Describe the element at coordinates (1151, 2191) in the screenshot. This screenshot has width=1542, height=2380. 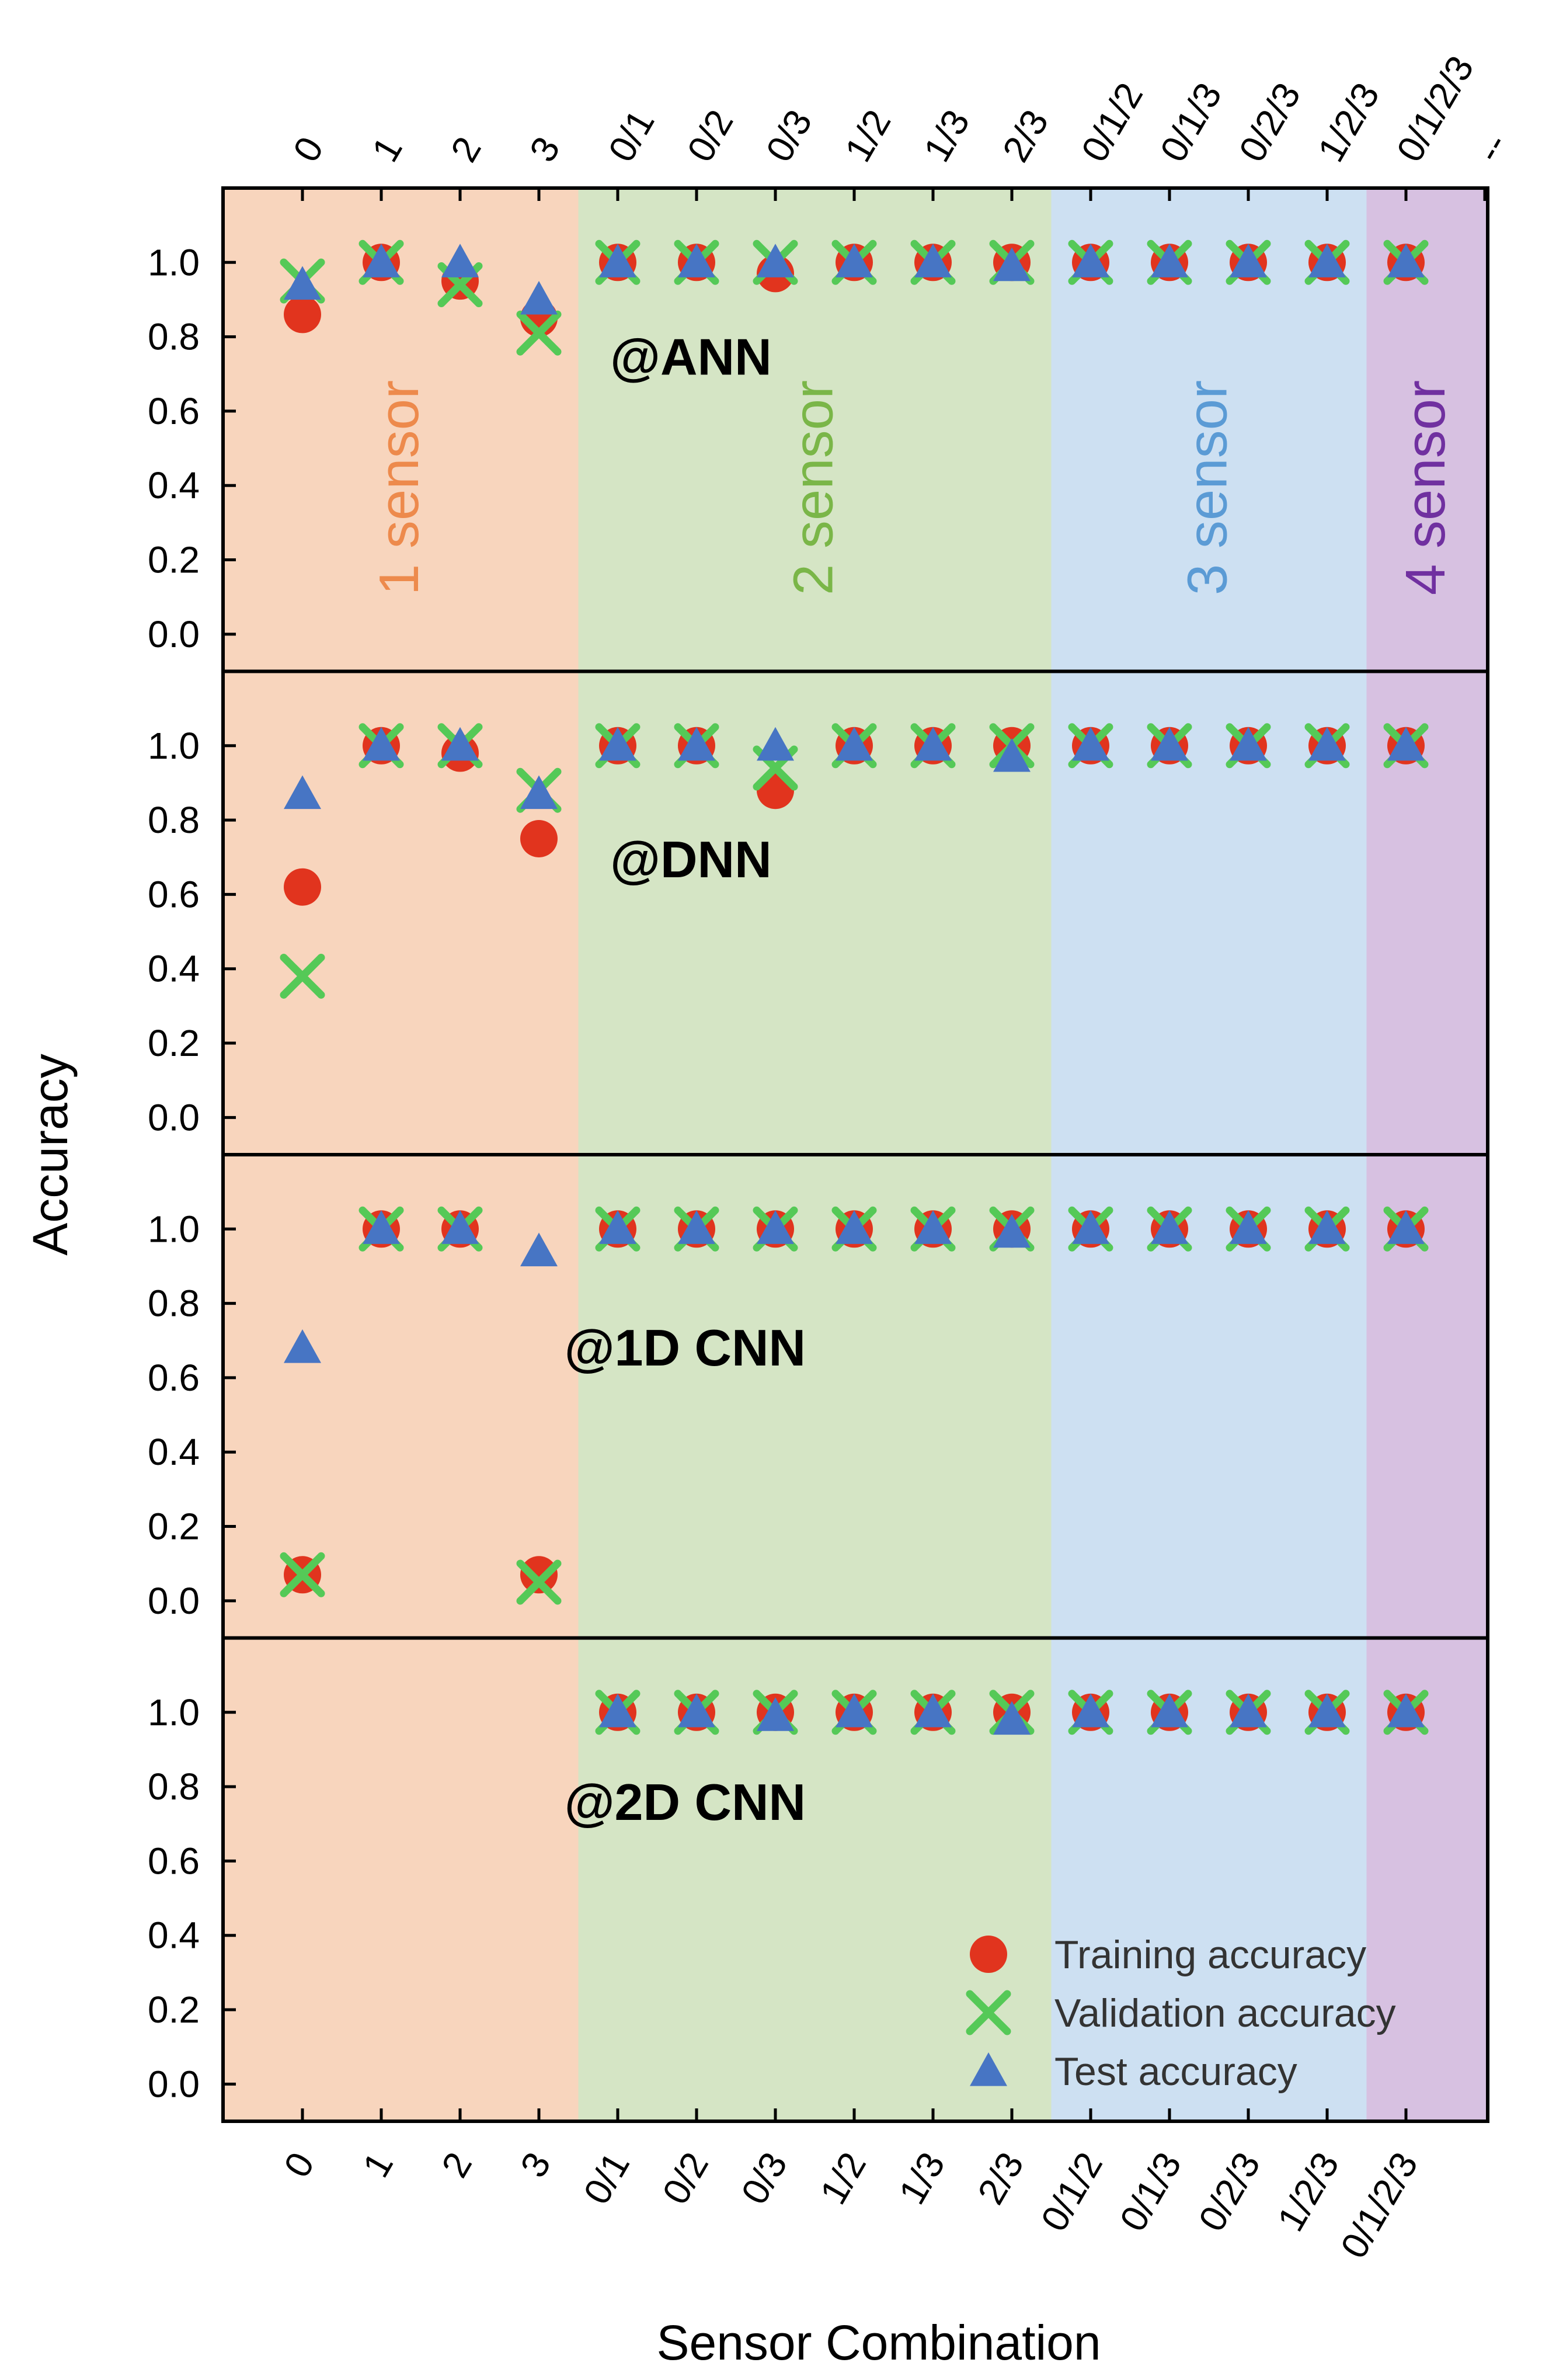
I see `bottom-x-tick-label: 0/1/3` at that location.